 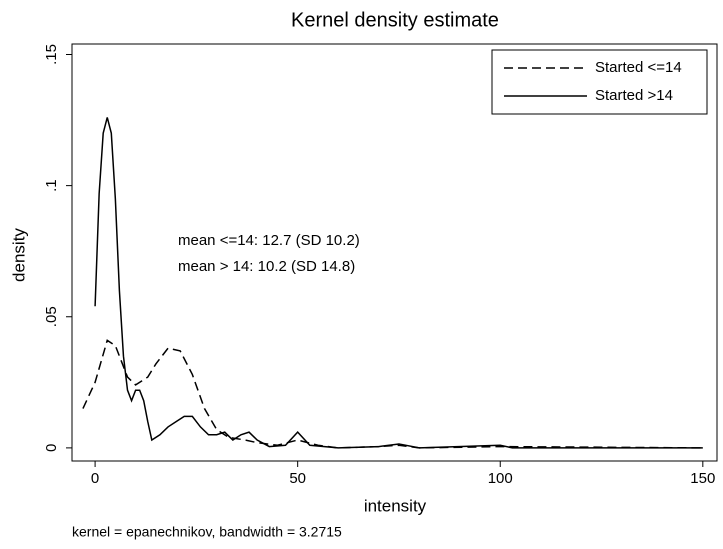 I want to click on y-tick-label: 0, so click(x=51, y=448).